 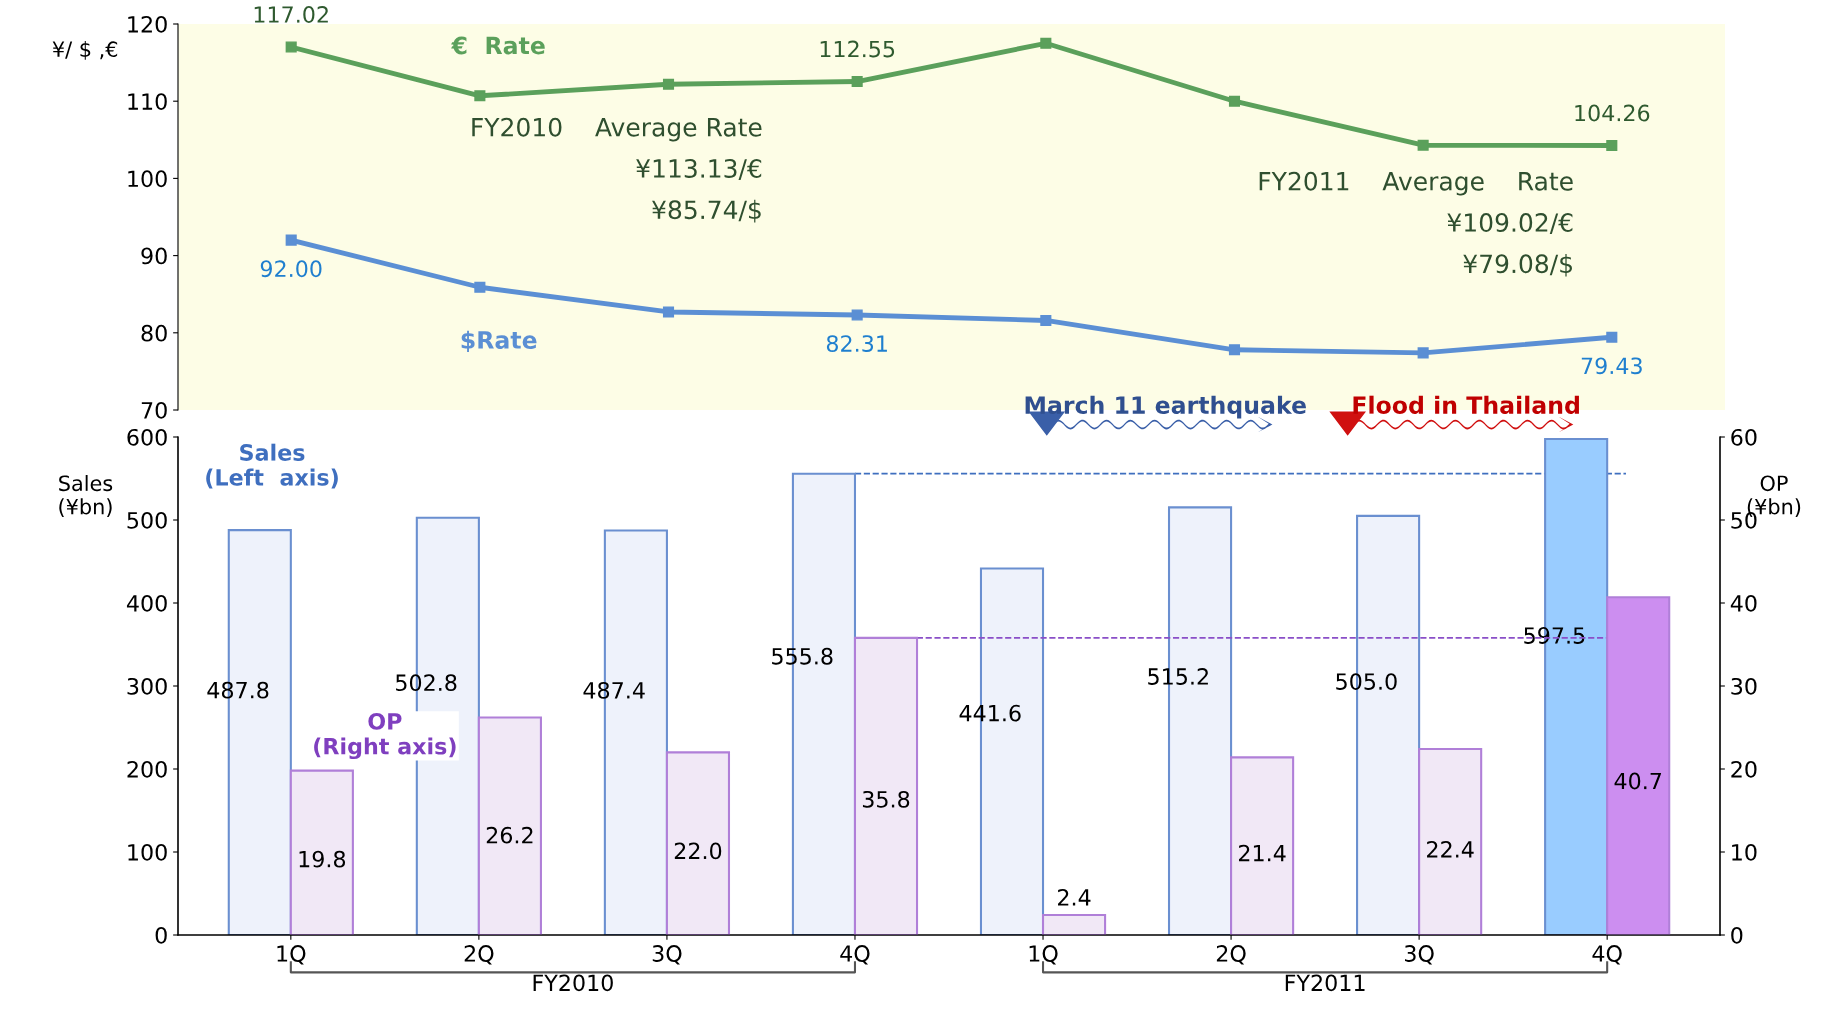 I want to click on data-label: 2.4, so click(x=1074, y=897).